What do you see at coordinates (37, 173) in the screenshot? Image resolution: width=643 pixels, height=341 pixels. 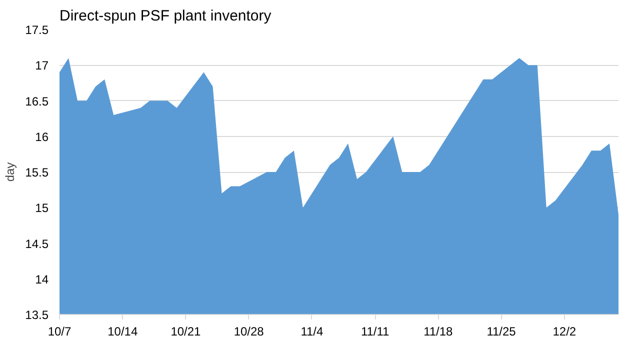 I see `y-tick-label: 15.5` at bounding box center [37, 173].